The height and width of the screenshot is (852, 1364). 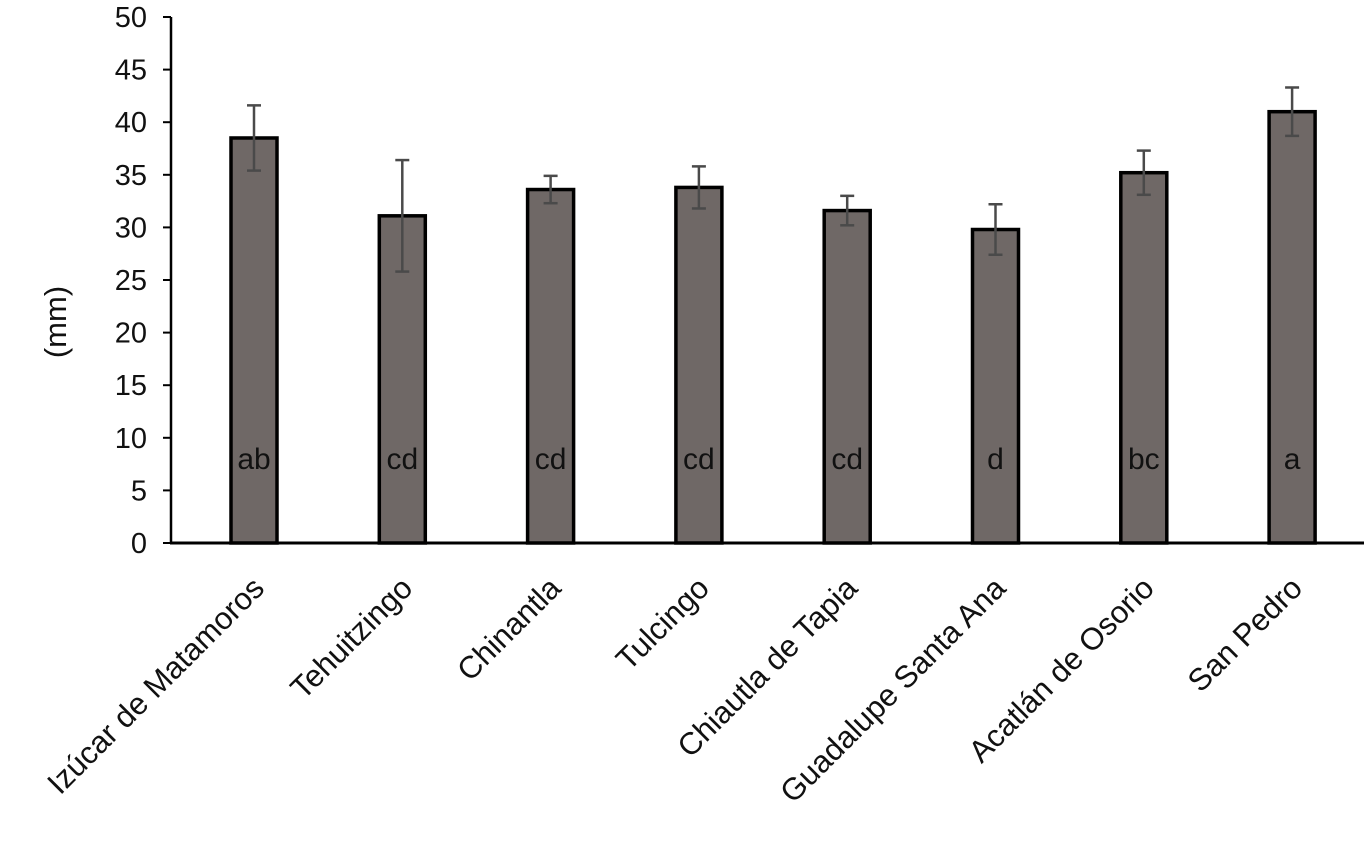 What do you see at coordinates (131, 123) in the screenshot?
I see `y-tick-label: 40` at bounding box center [131, 123].